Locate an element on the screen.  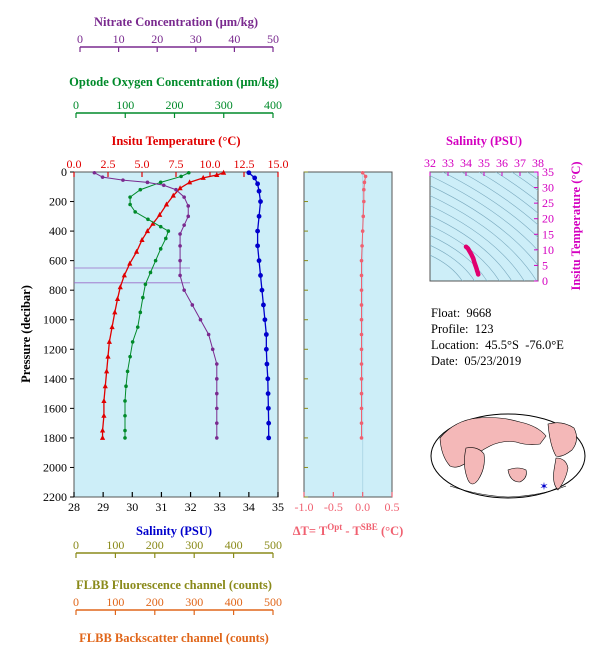
ts-temperature-tick-label: 30 is located at coordinates (548, 188).